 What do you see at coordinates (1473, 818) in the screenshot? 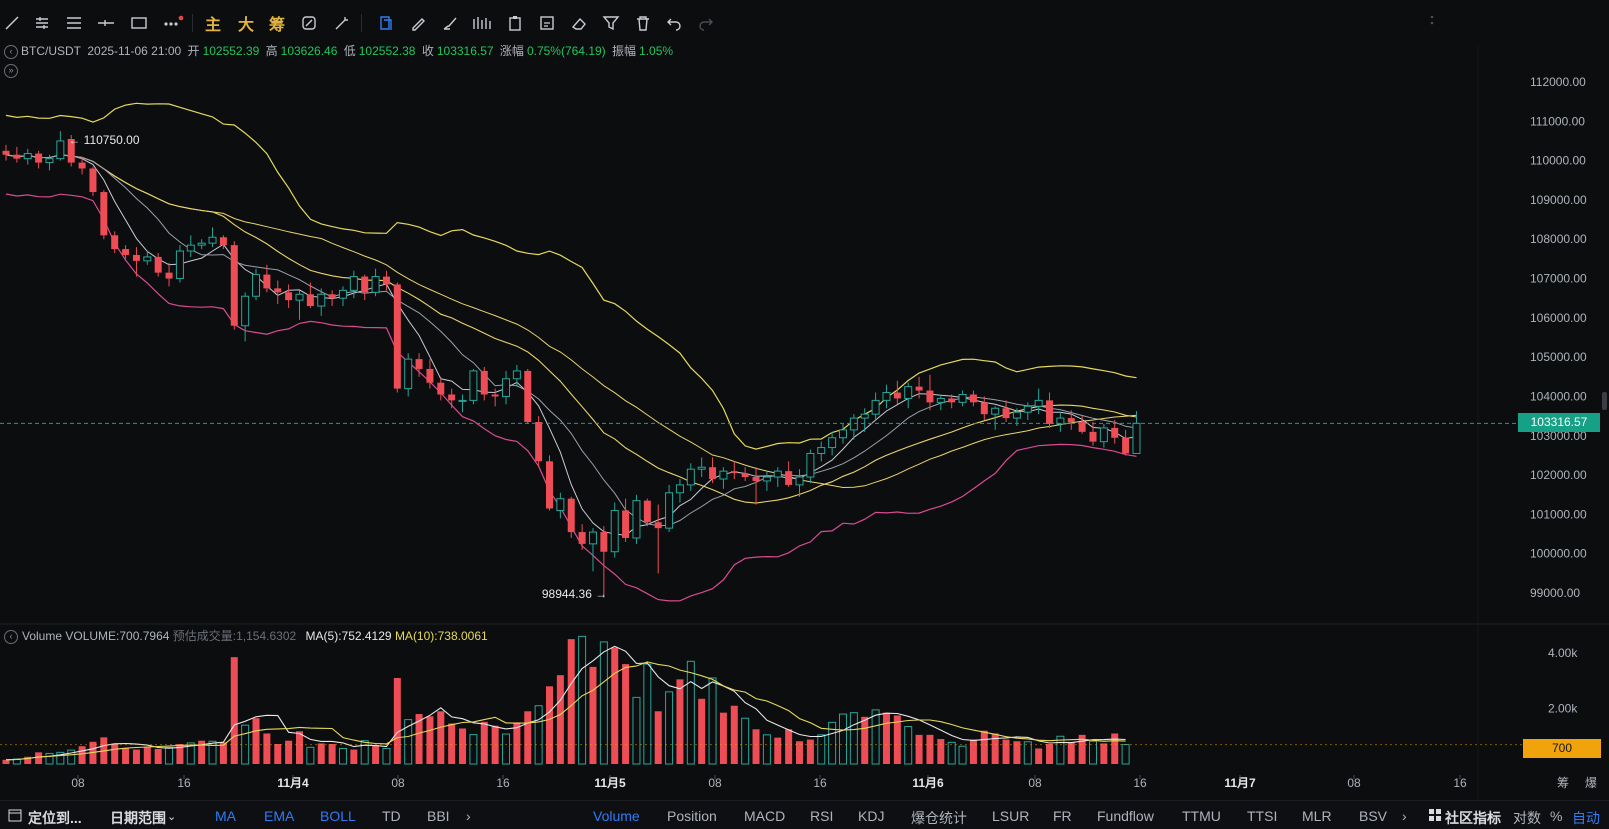
I see `community-indicators-button: 社区指标` at bounding box center [1473, 818].